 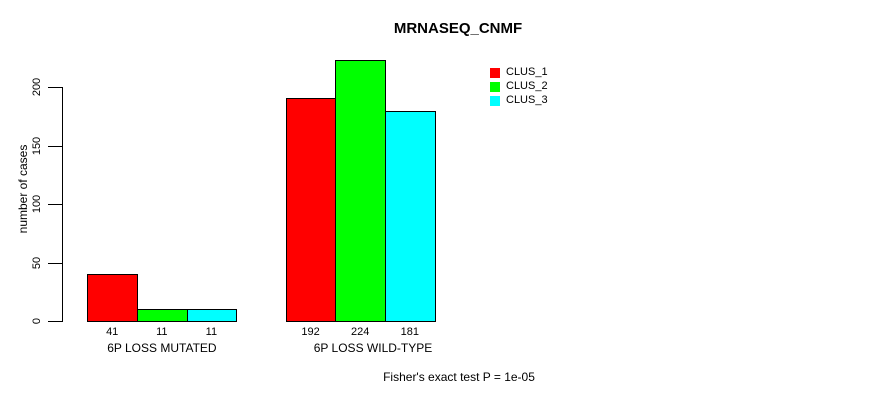 What do you see at coordinates (410, 216) in the screenshot?
I see `bar-clus-3-6p-loss-wild-type` at bounding box center [410, 216].